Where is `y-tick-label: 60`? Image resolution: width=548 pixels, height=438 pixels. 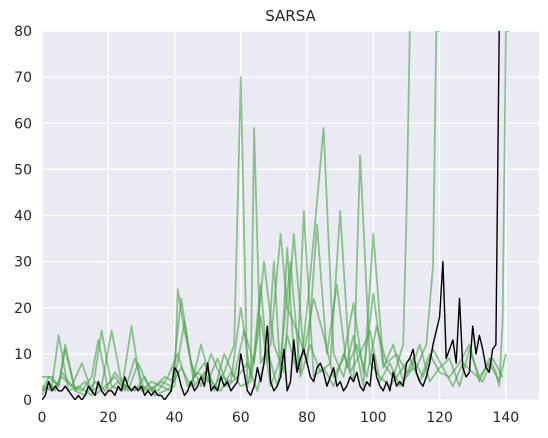
y-tick-label: 60 is located at coordinates (23, 124).